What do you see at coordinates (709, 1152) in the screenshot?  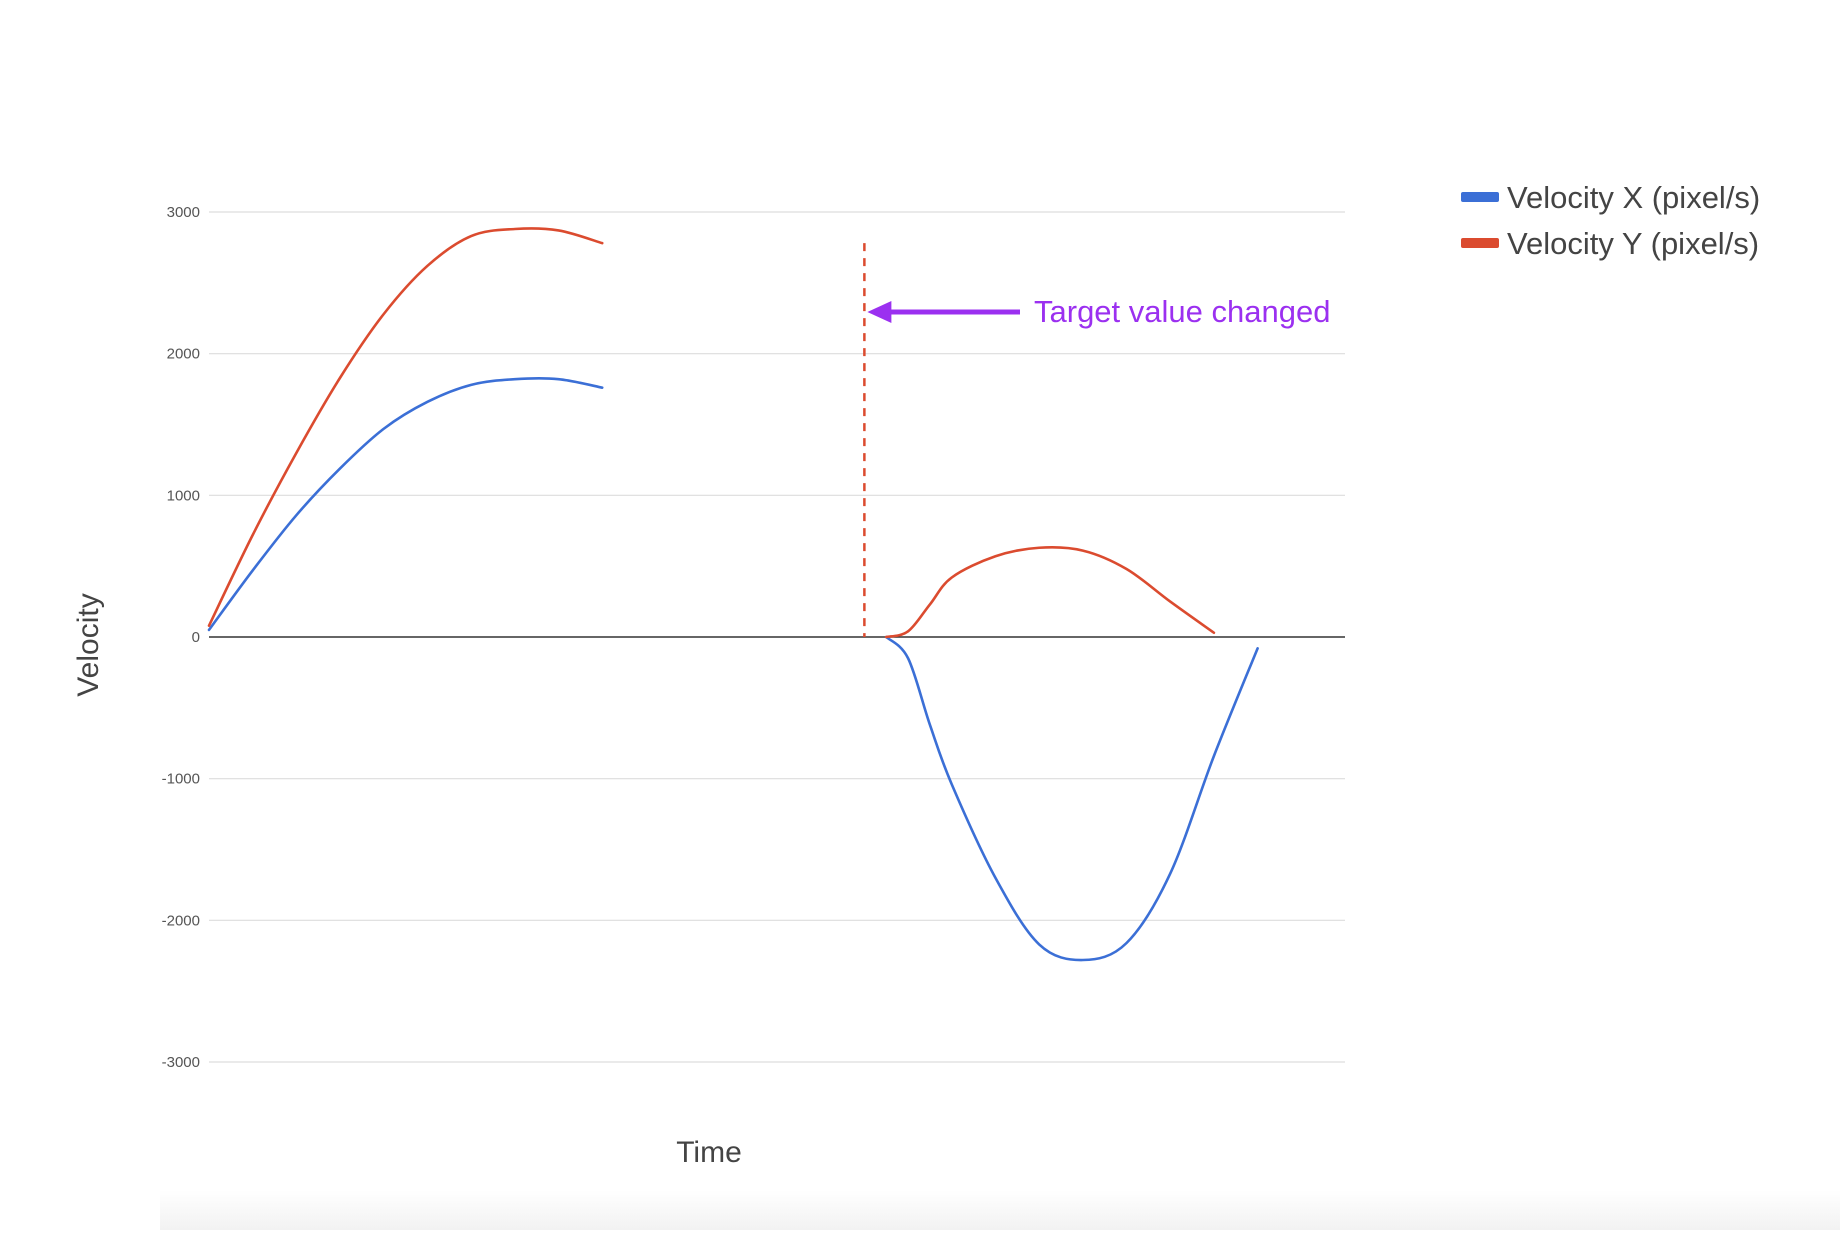 I see `x-axis-label: Time` at bounding box center [709, 1152].